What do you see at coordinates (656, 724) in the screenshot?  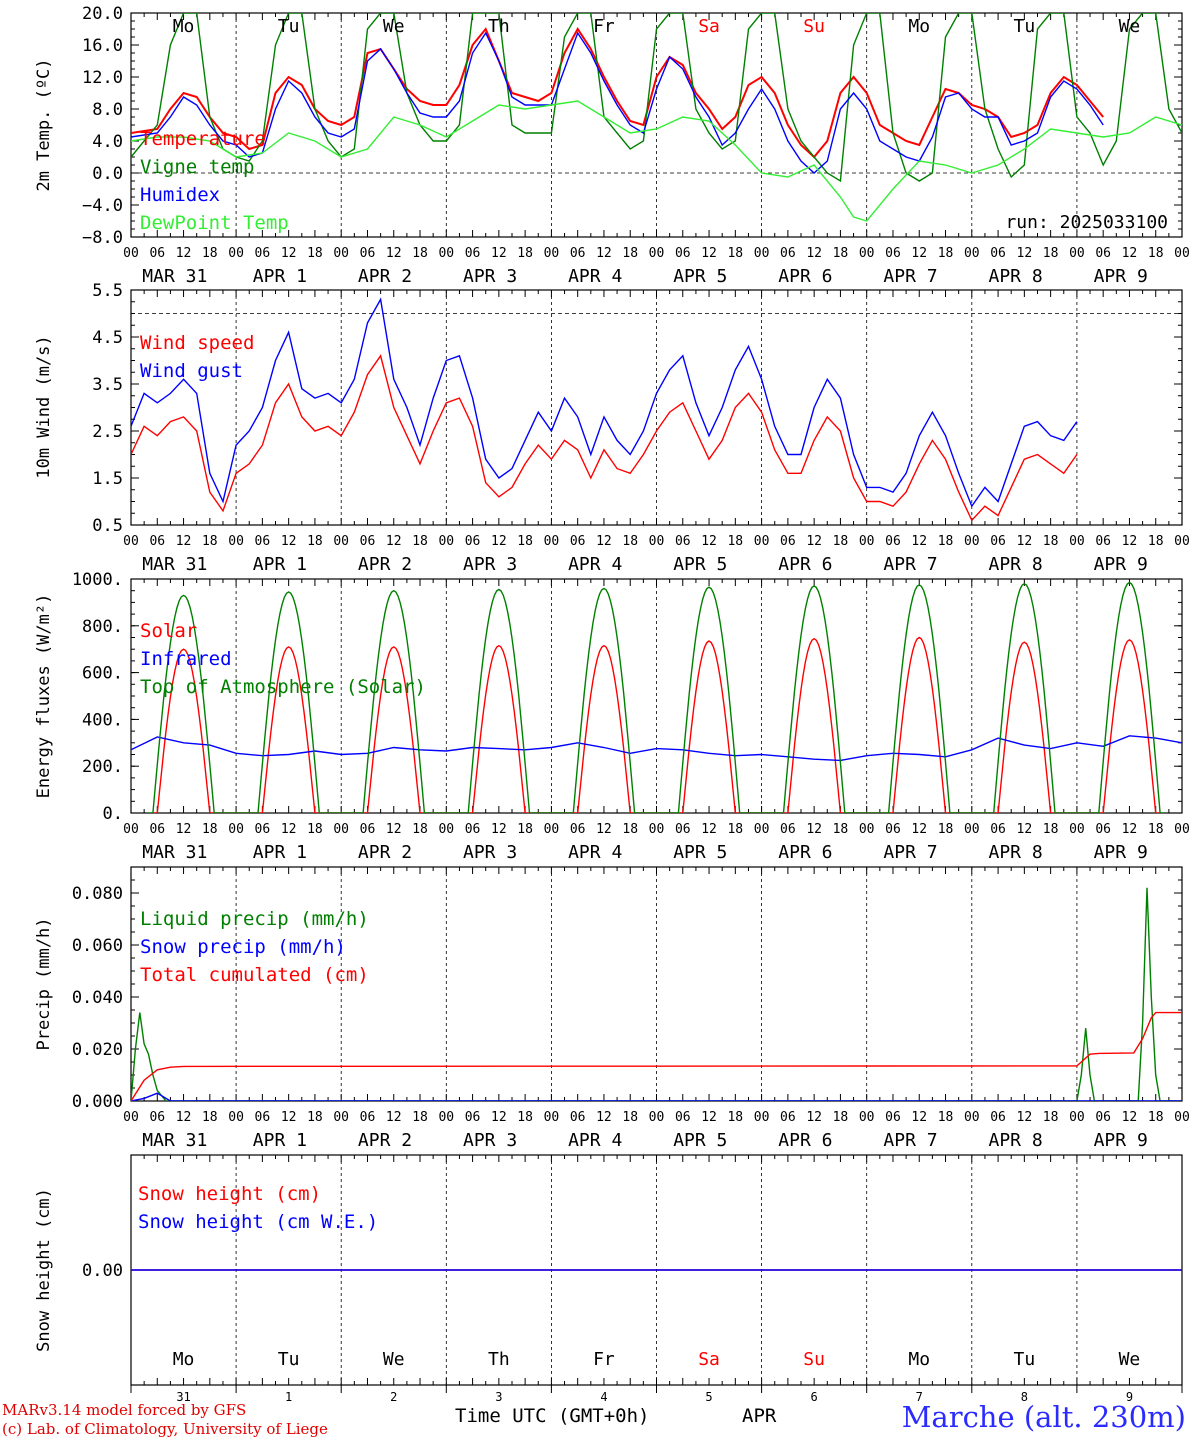 I see `series-solar` at bounding box center [656, 724].